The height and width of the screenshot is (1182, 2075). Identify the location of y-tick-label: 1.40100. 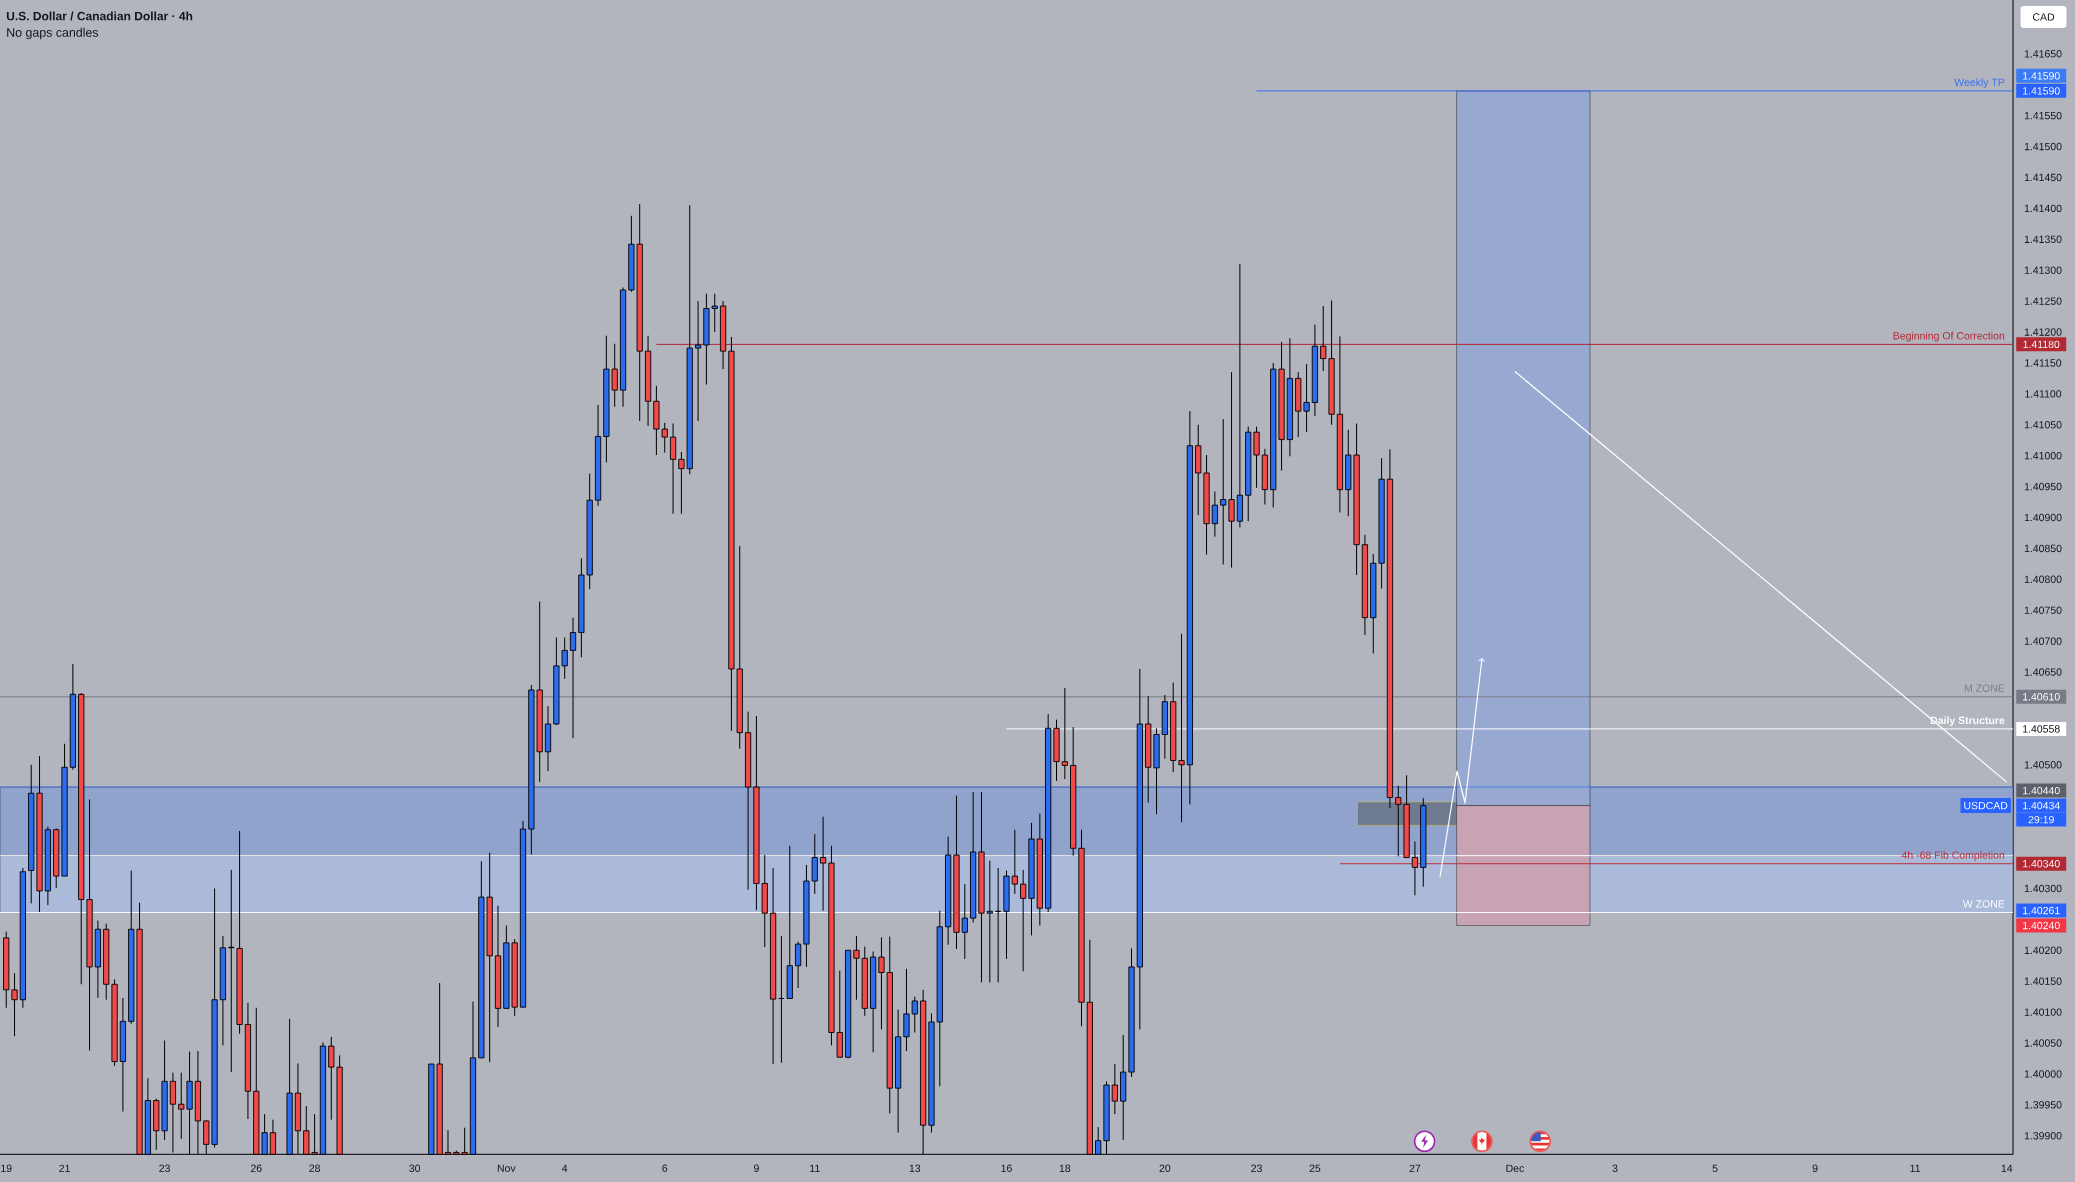
(2043, 1012).